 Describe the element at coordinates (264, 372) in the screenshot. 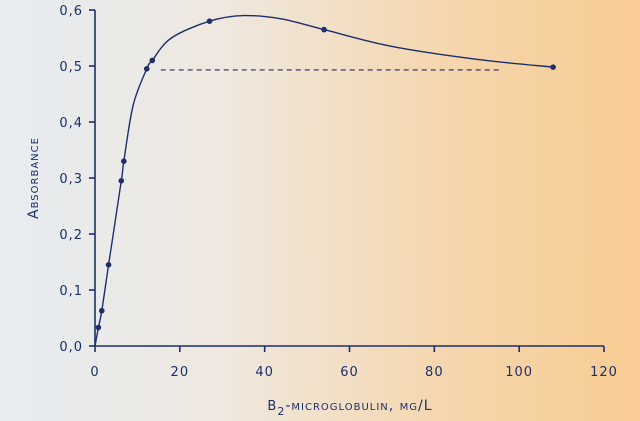

I see `x-tick-label: 40` at that location.